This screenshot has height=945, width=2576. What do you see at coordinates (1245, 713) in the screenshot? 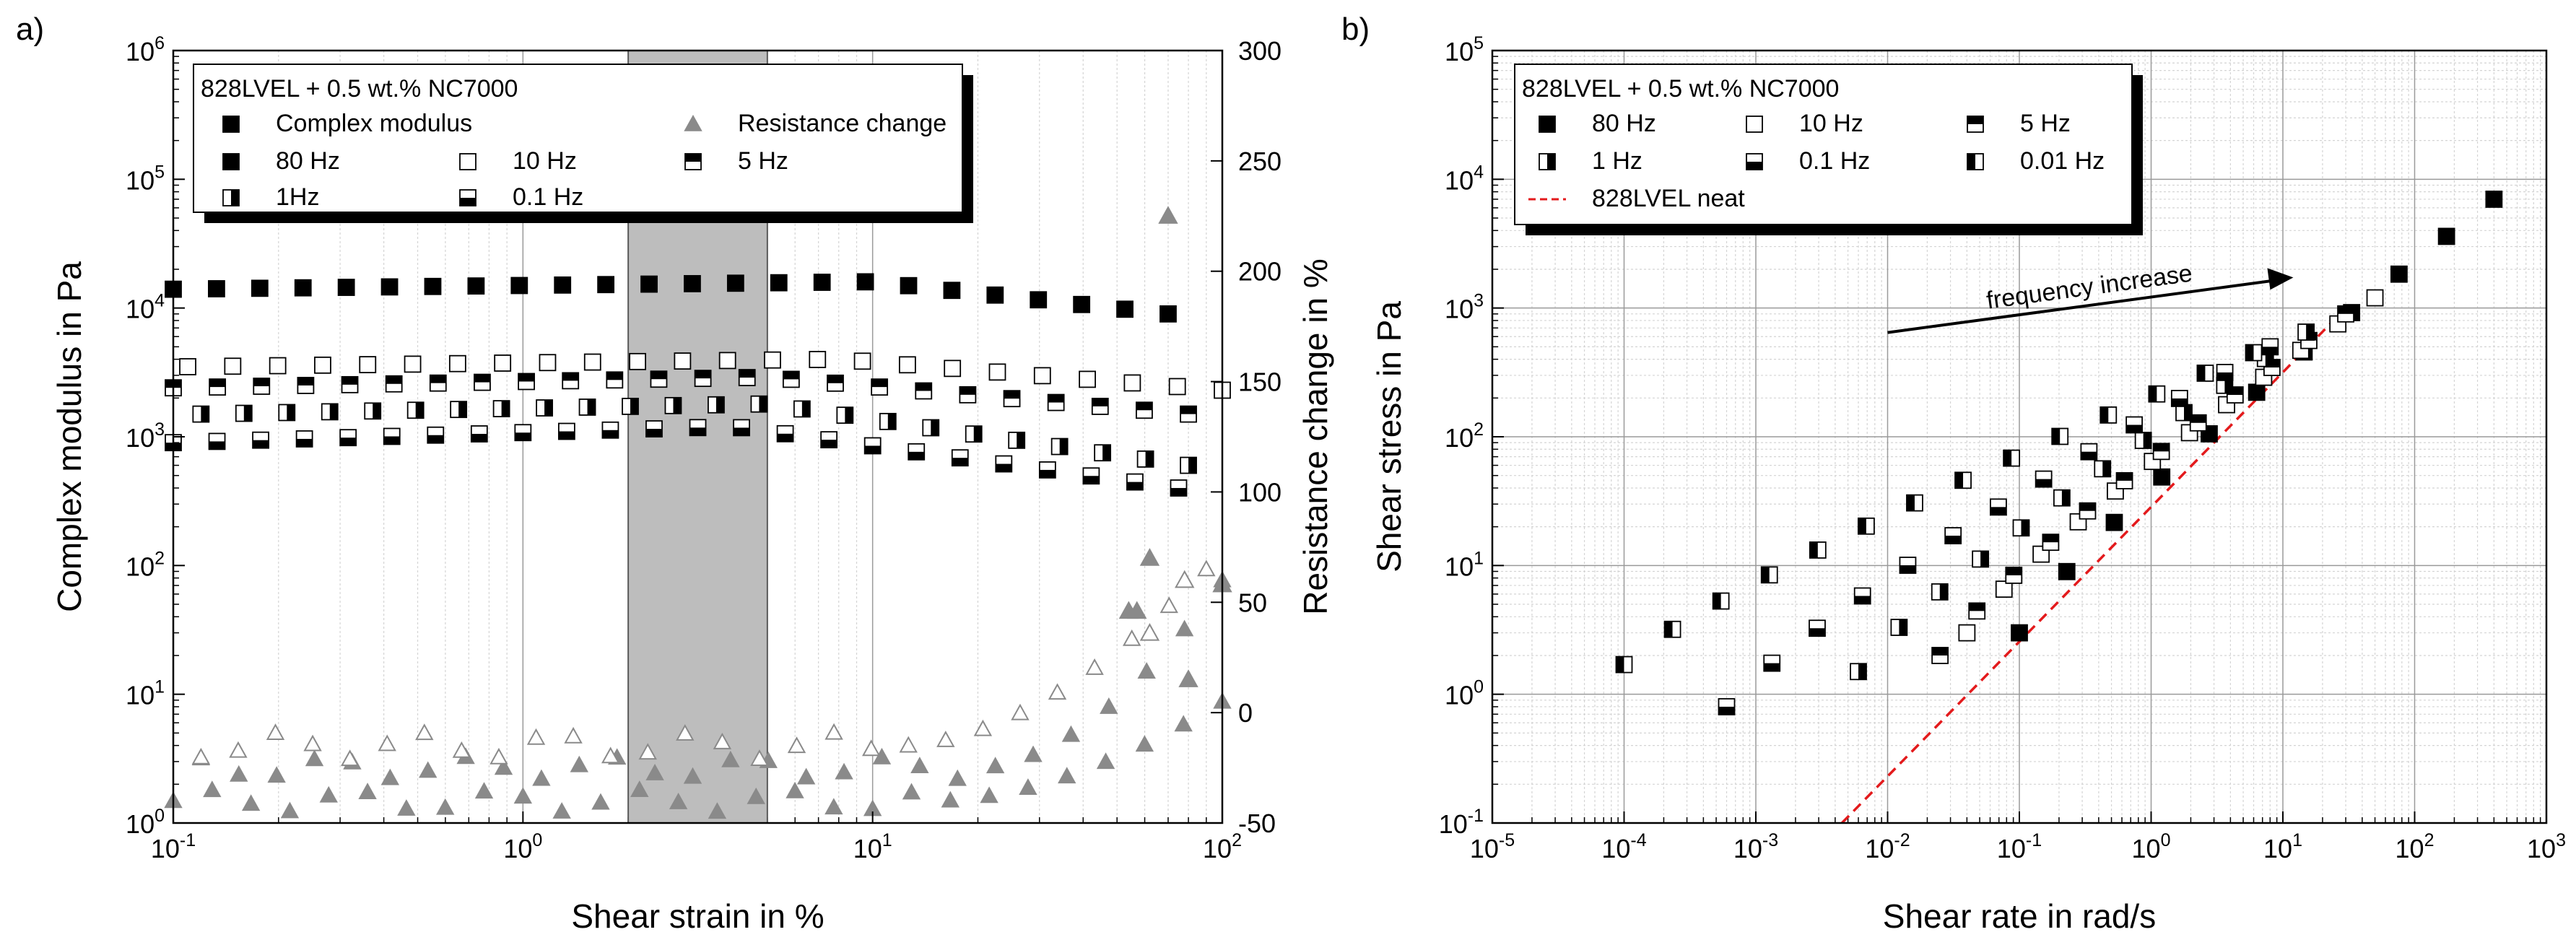
I see `y2-tick-label-a: 0` at bounding box center [1245, 713].